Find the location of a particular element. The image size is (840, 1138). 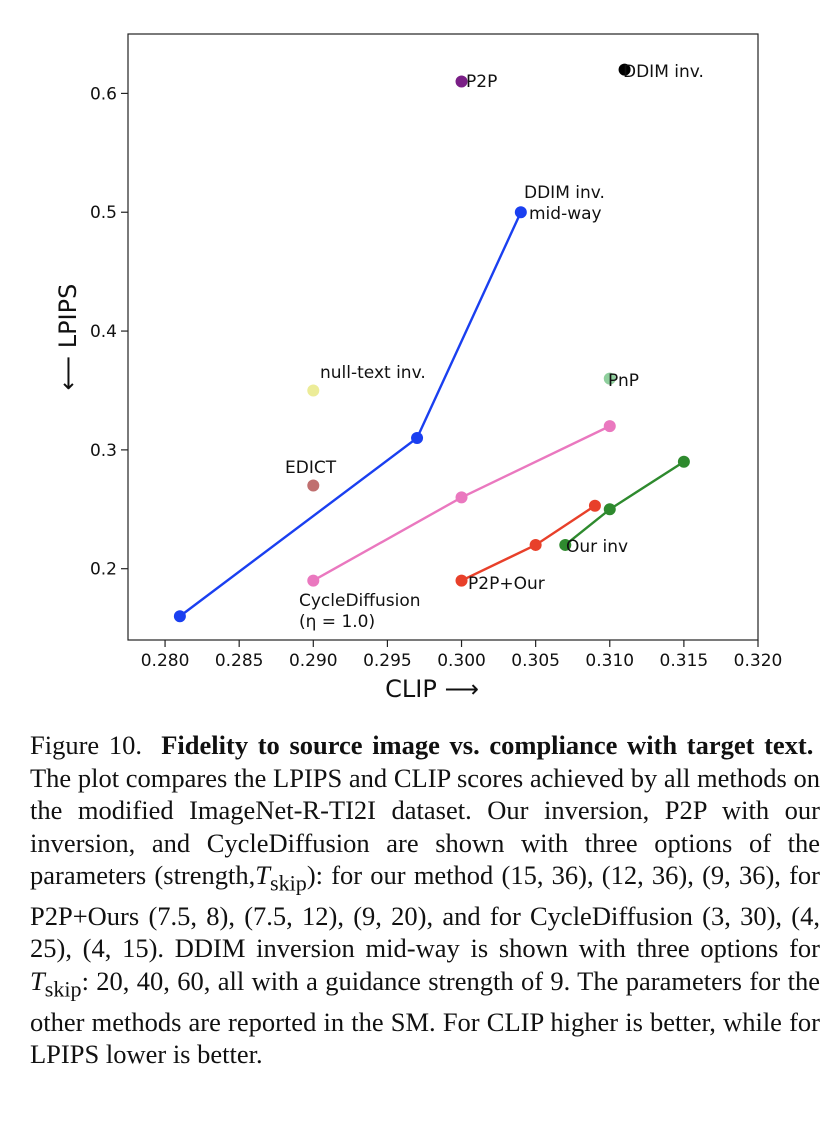

y-axis-title: ⟵ LPIPS is located at coordinates (68, 337).